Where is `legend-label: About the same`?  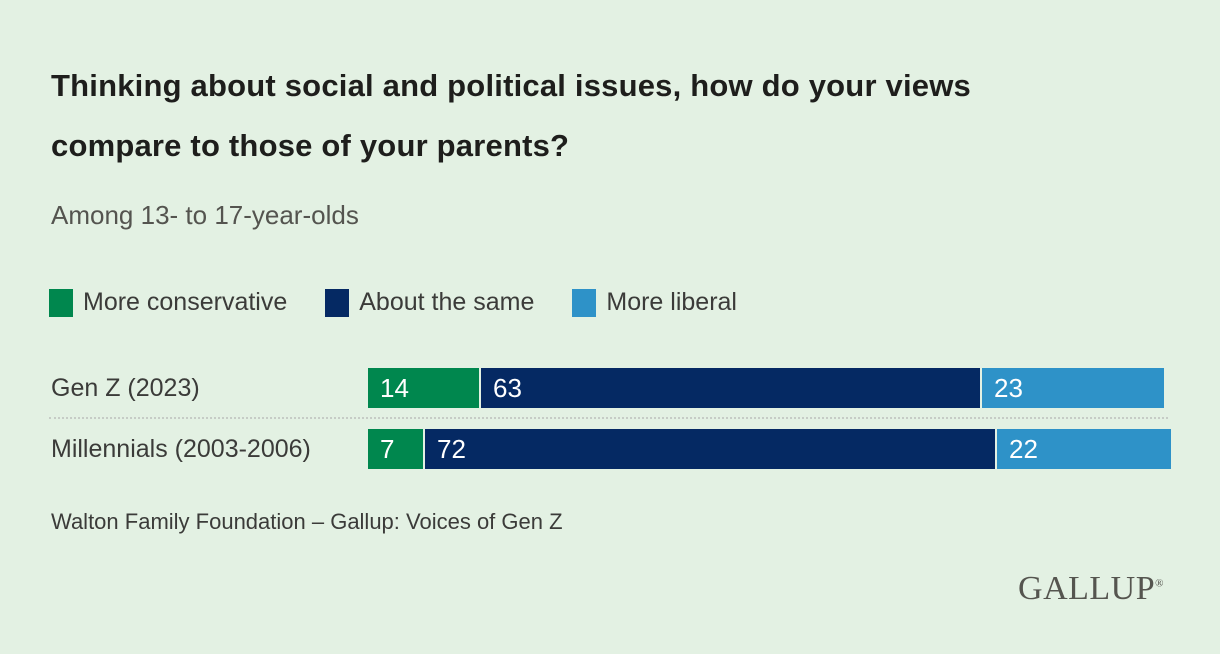 legend-label: About the same is located at coordinates (447, 302).